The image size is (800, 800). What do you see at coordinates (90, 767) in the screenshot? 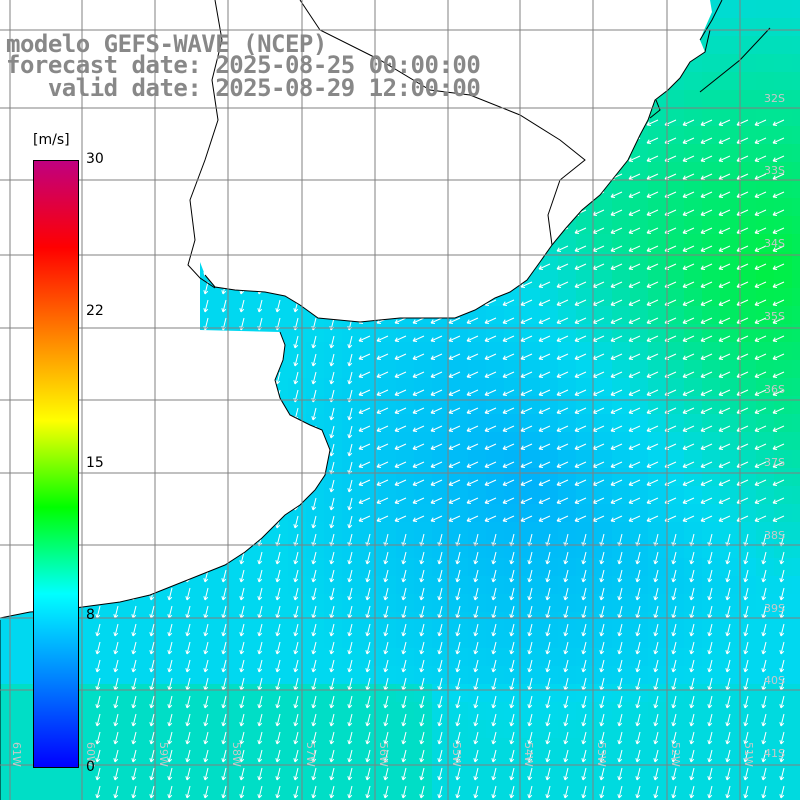
I see `colorbar-tick-0: 0` at bounding box center [90, 767].